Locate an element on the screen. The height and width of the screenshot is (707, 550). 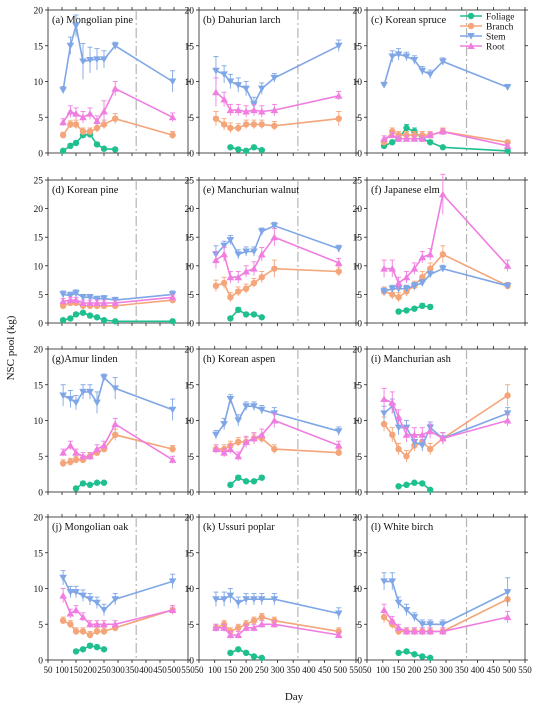
panel-title: (h) Korean aspen is located at coordinates (239, 359).